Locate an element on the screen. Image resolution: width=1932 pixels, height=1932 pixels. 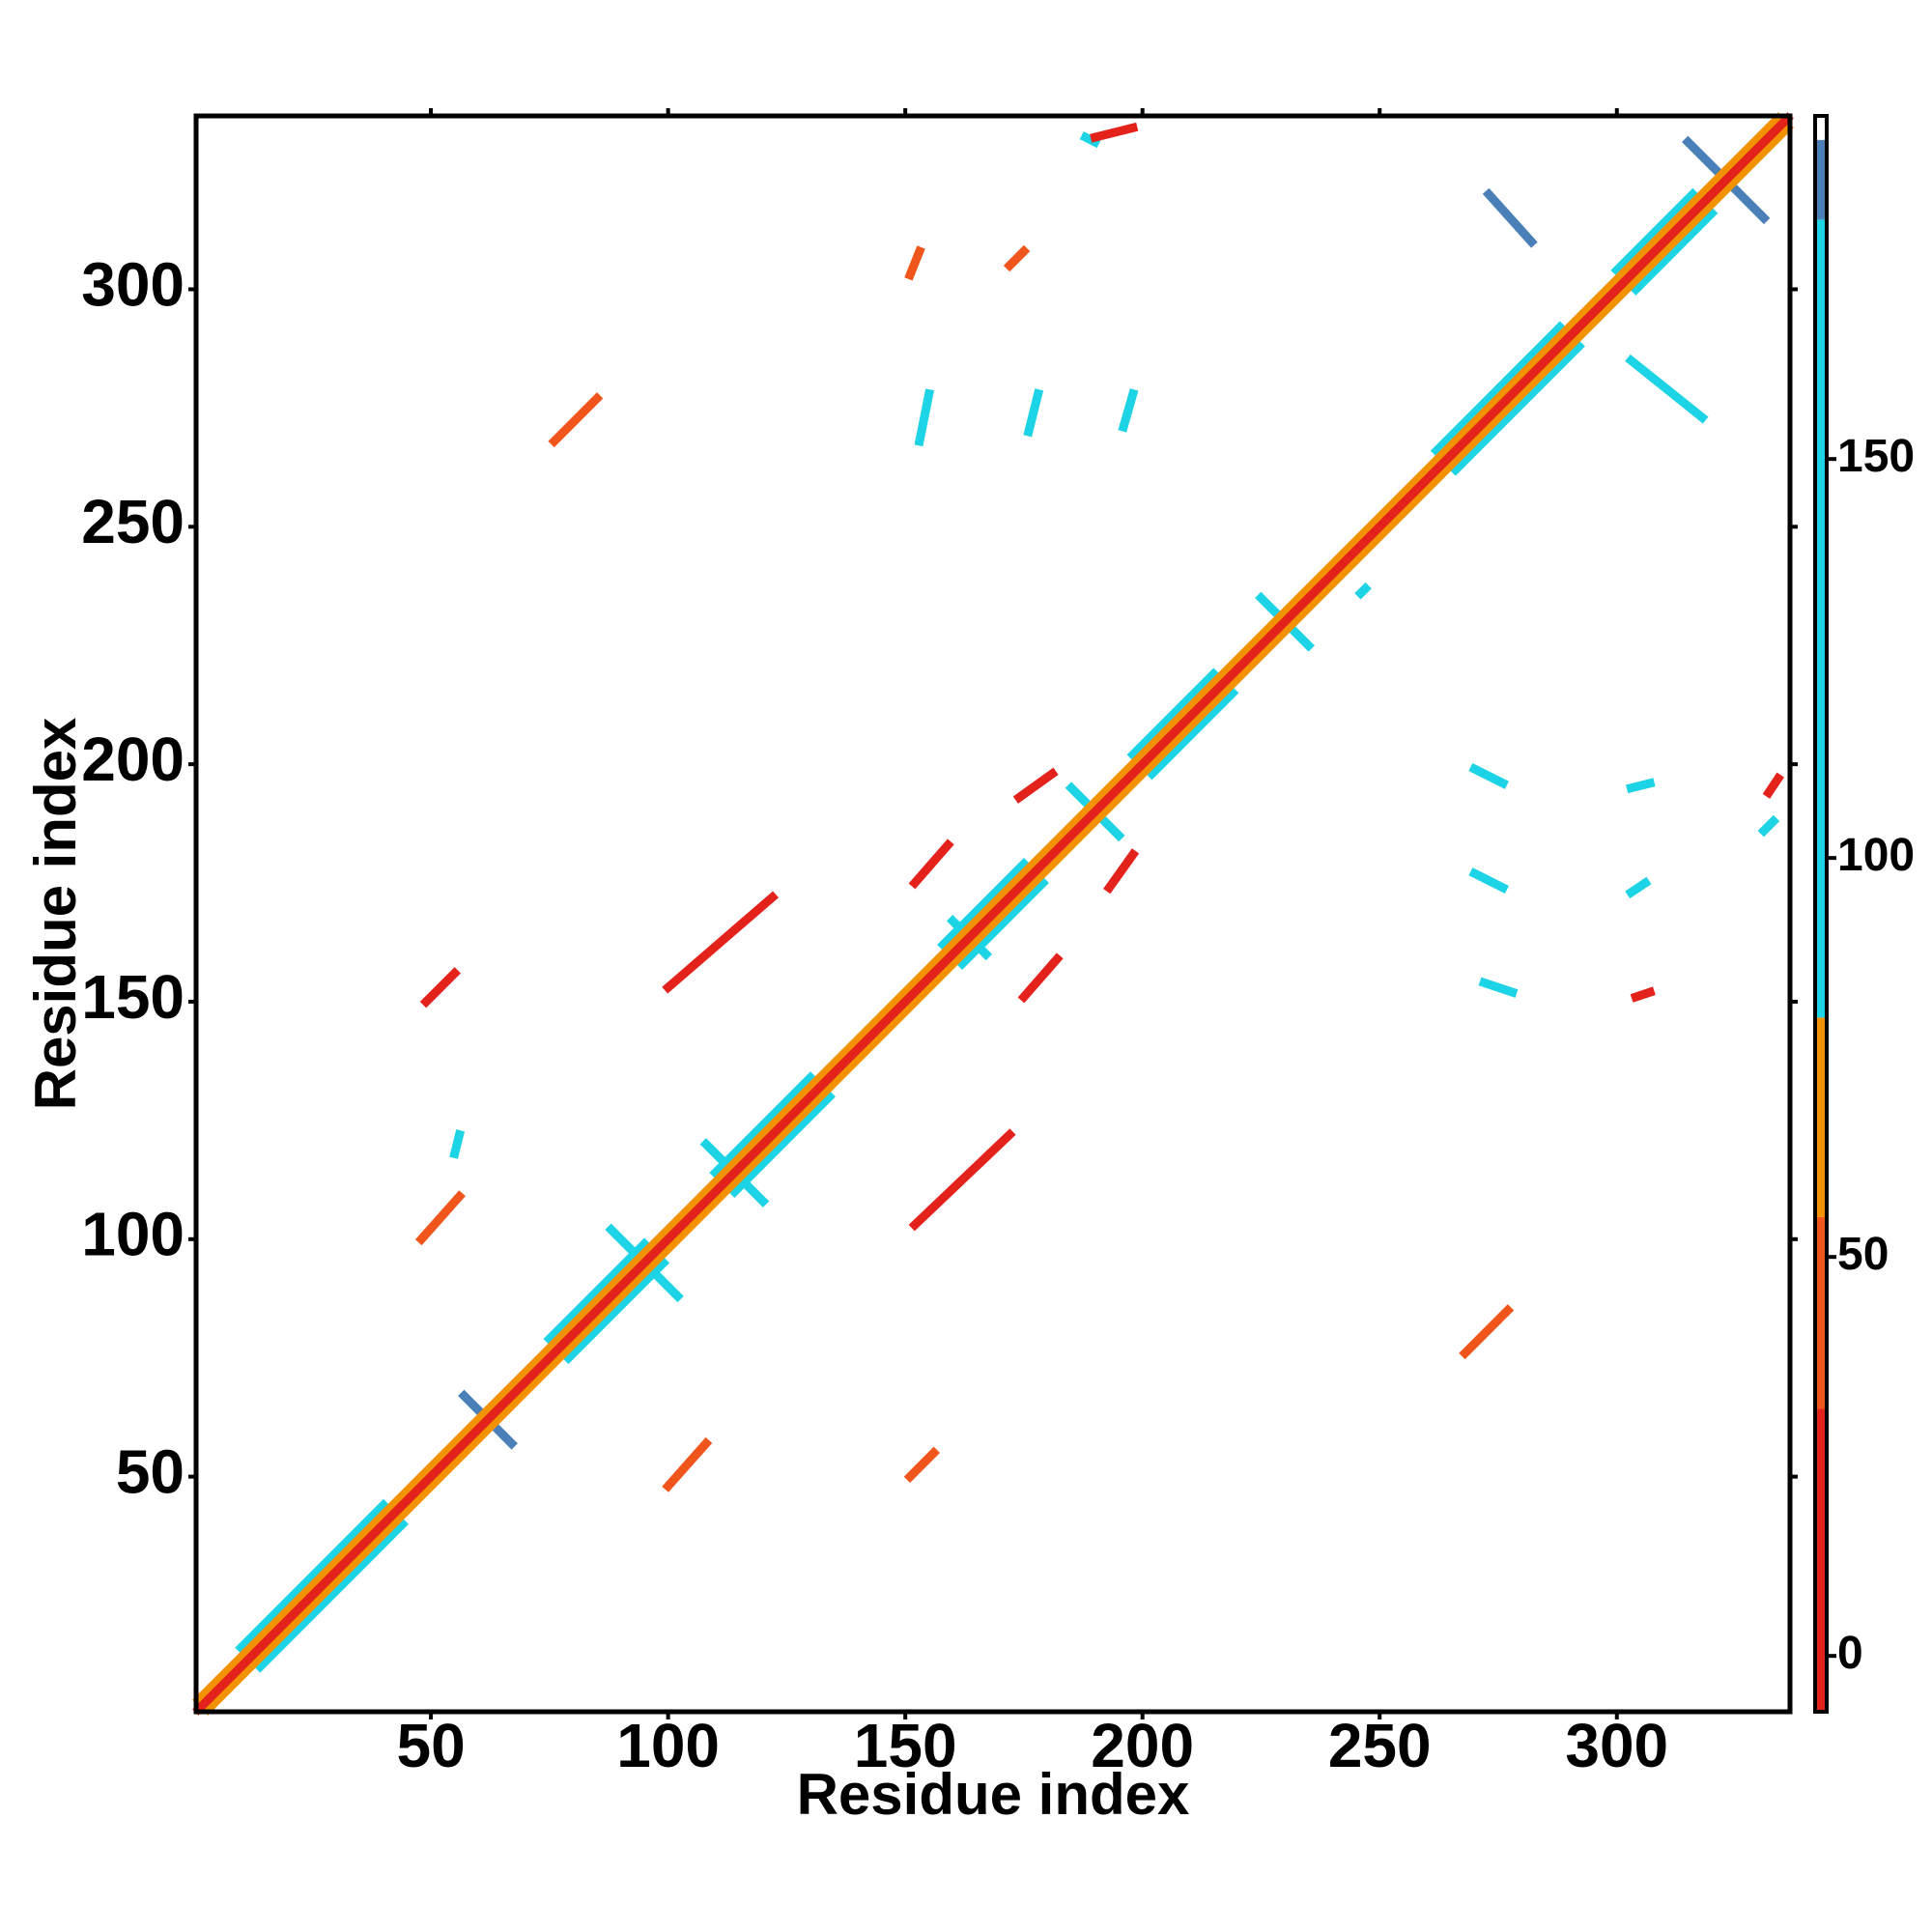
x-tick-label: 150 is located at coordinates (905, 1745).